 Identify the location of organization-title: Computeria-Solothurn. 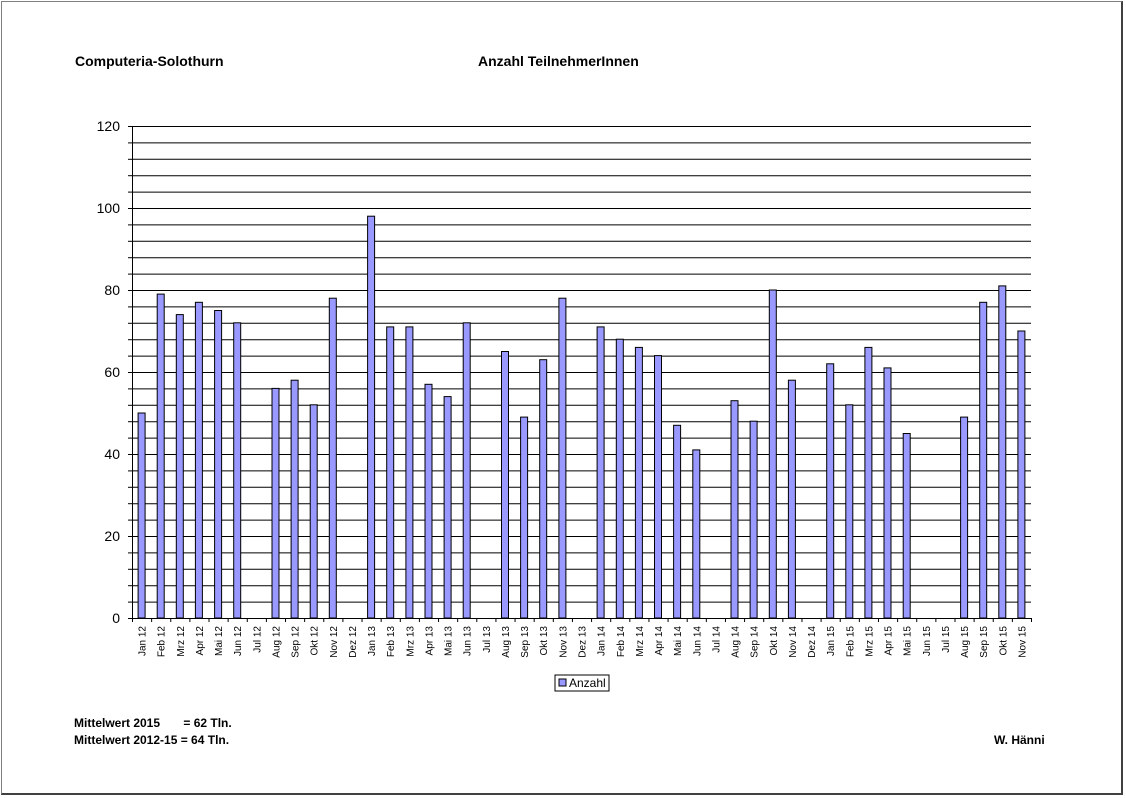
(149, 61).